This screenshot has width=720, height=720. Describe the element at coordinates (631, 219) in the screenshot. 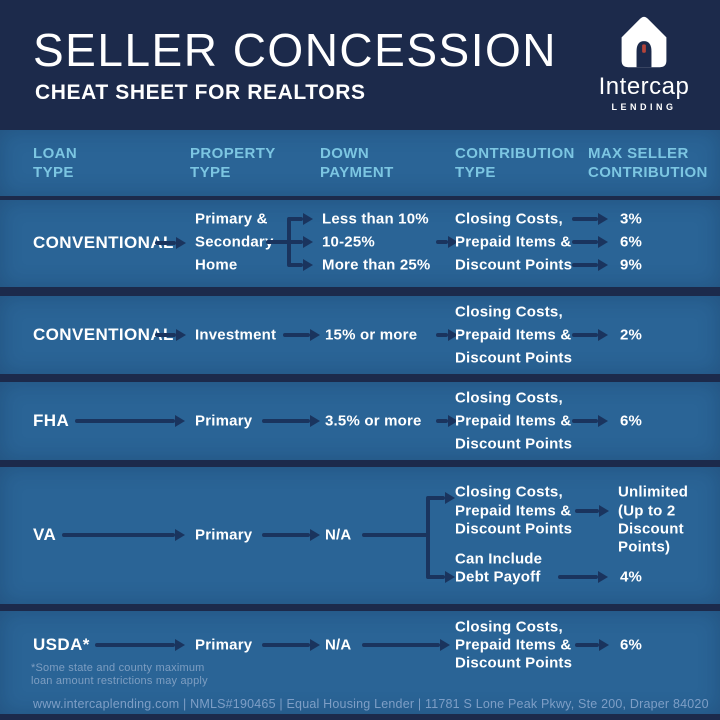

I see `max-contribution-value: 3%` at that location.